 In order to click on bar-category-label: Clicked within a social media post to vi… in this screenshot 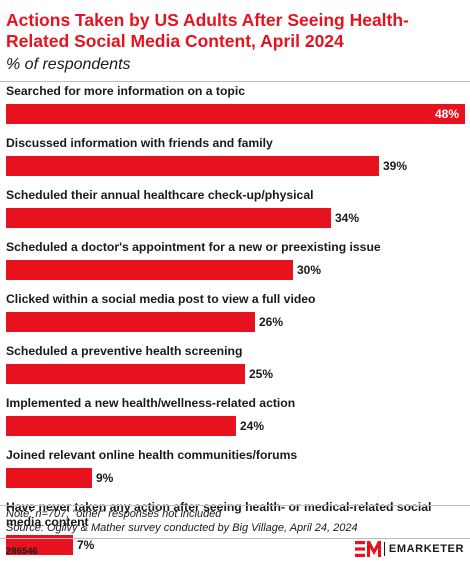, I will do `click(161, 299)`.